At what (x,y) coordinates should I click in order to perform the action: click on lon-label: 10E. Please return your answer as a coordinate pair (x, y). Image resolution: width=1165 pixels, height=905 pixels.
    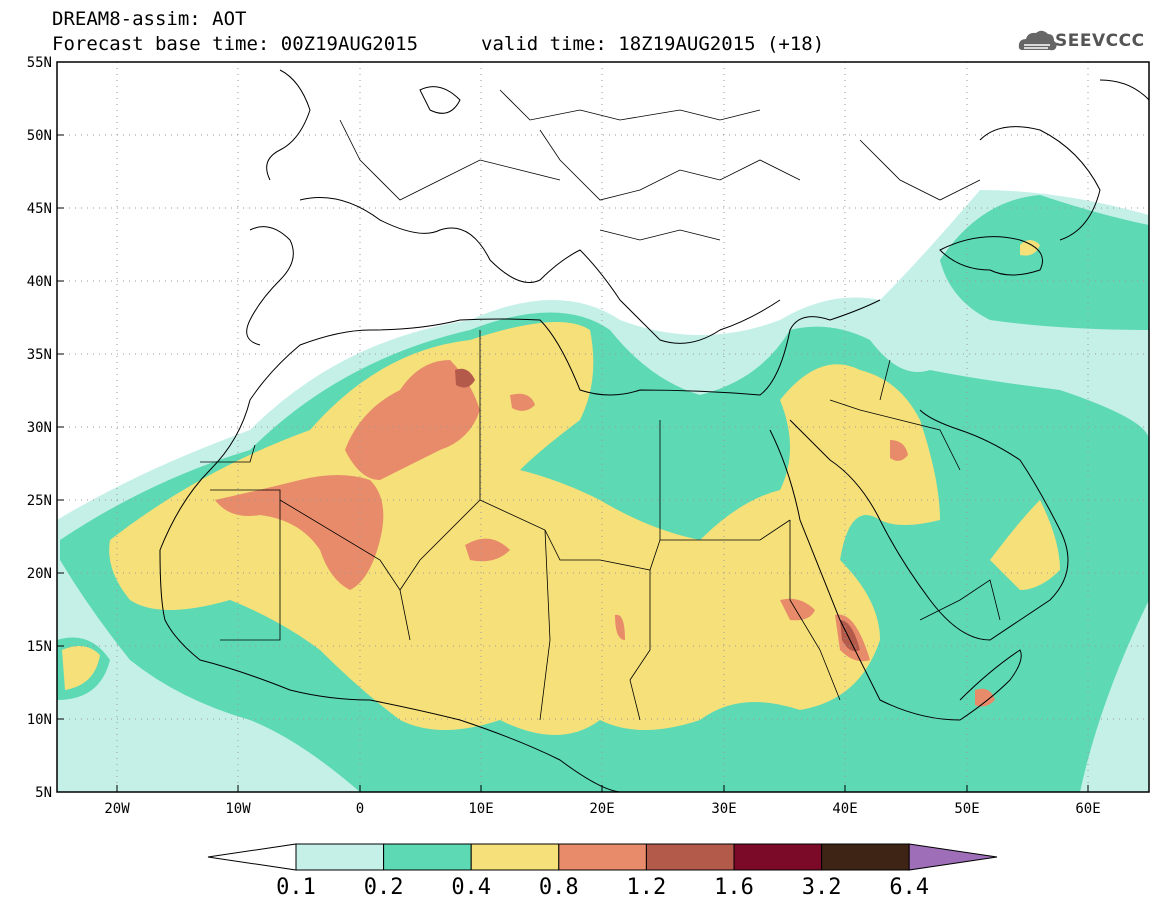
    Looking at the image, I should click on (480, 809).